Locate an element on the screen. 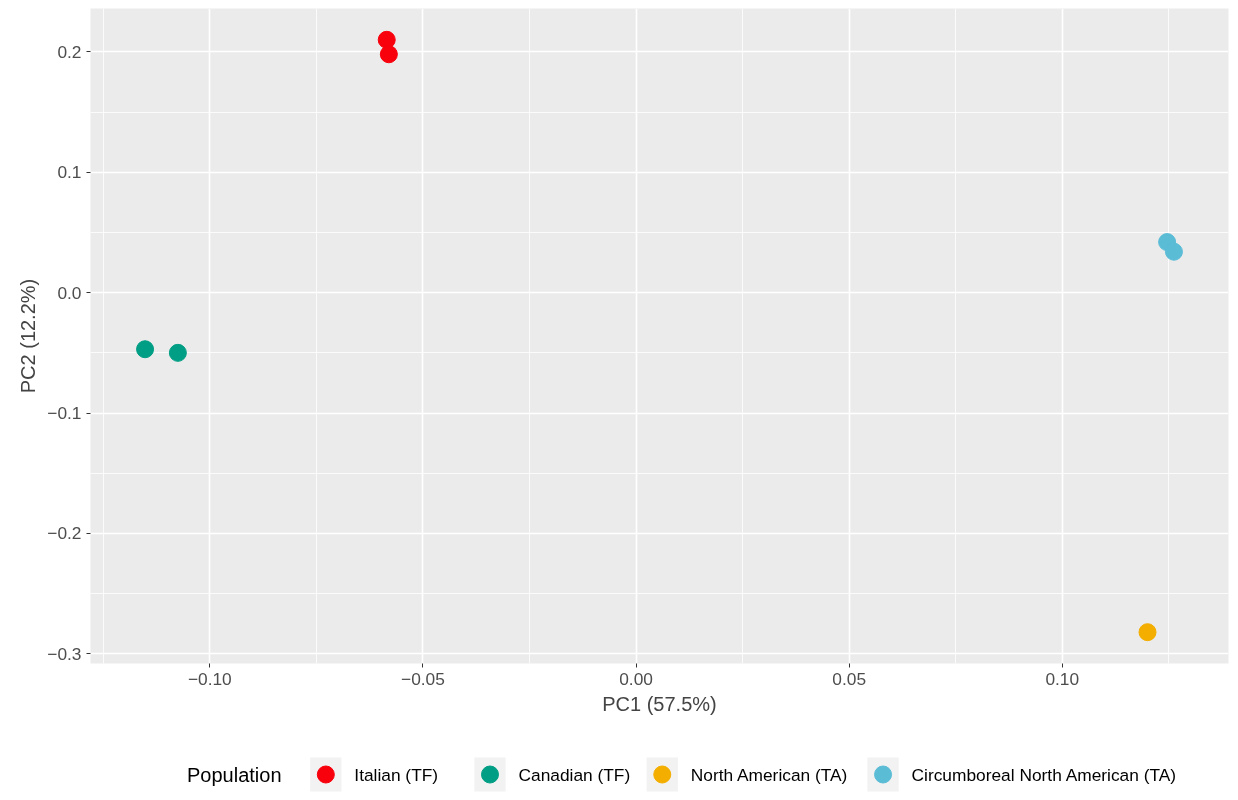 This screenshot has height=800, width=1238. x-tick-label: 0.00 is located at coordinates (636, 678).